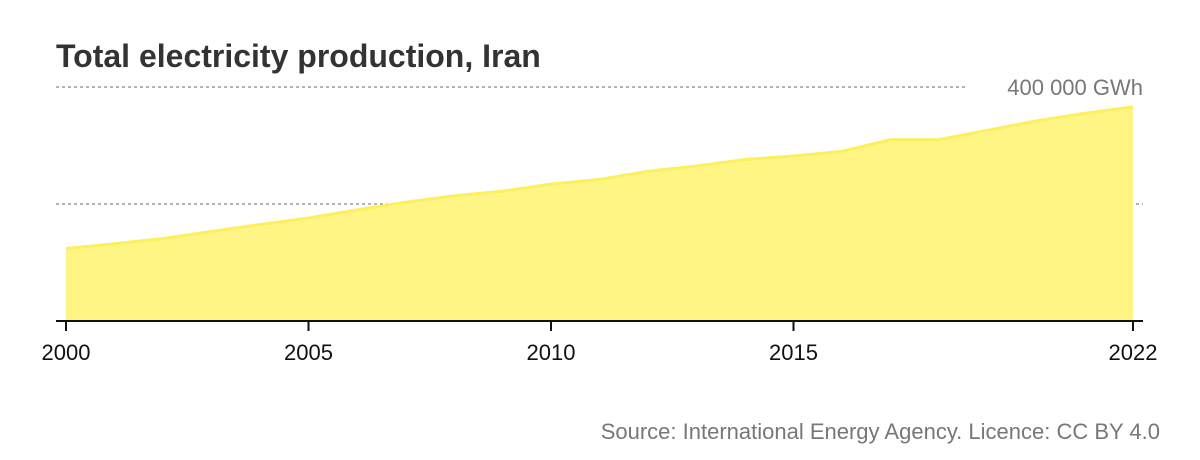 The height and width of the screenshot is (460, 1200). What do you see at coordinates (298, 56) in the screenshot?
I see `chart-title: Total electricity production, Iran` at bounding box center [298, 56].